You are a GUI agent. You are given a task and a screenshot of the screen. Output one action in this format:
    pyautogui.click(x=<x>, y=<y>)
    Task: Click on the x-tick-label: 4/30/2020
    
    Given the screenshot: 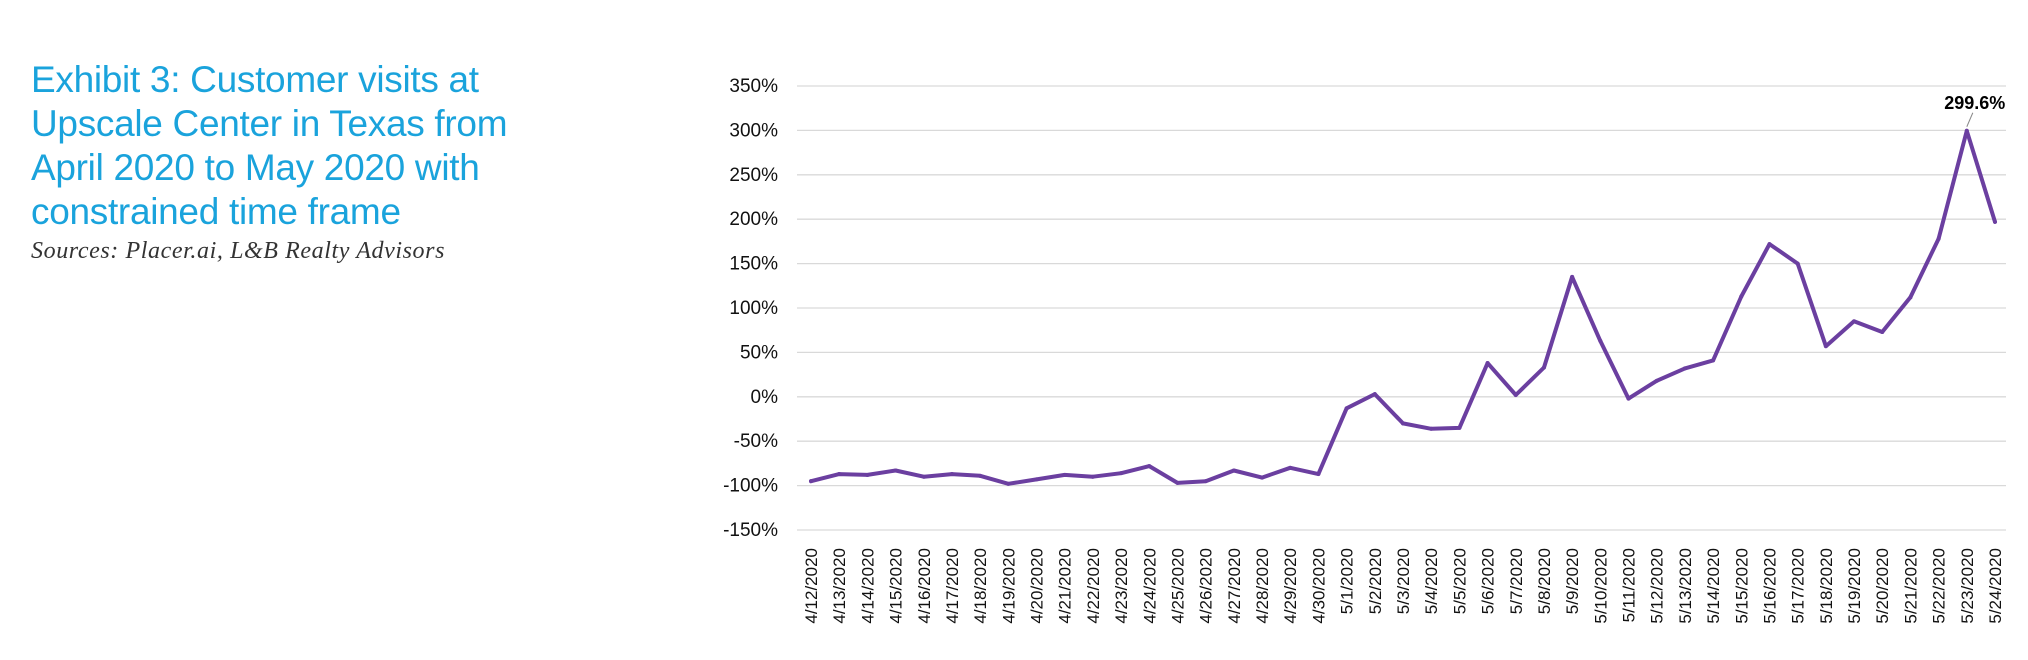 What is the action you would take?
    pyautogui.click(x=1318, y=586)
    